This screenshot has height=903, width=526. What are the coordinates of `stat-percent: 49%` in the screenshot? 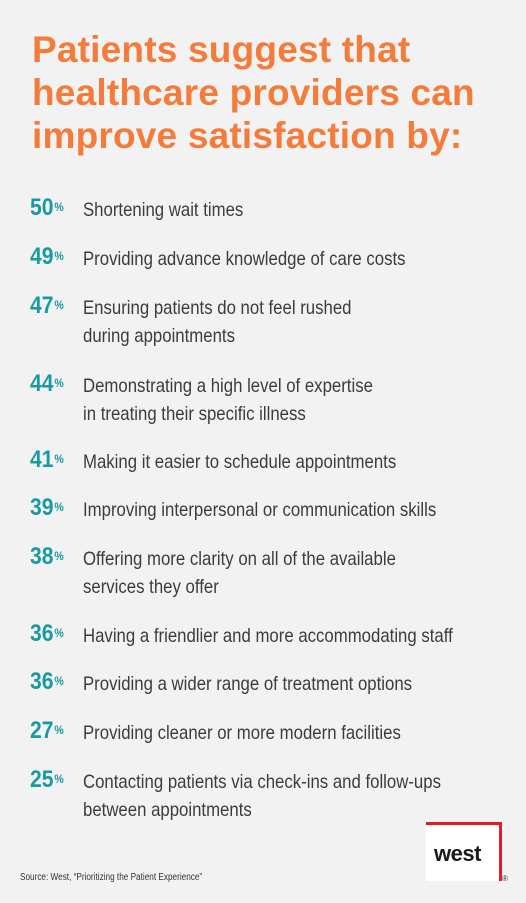 It's located at (53, 257).